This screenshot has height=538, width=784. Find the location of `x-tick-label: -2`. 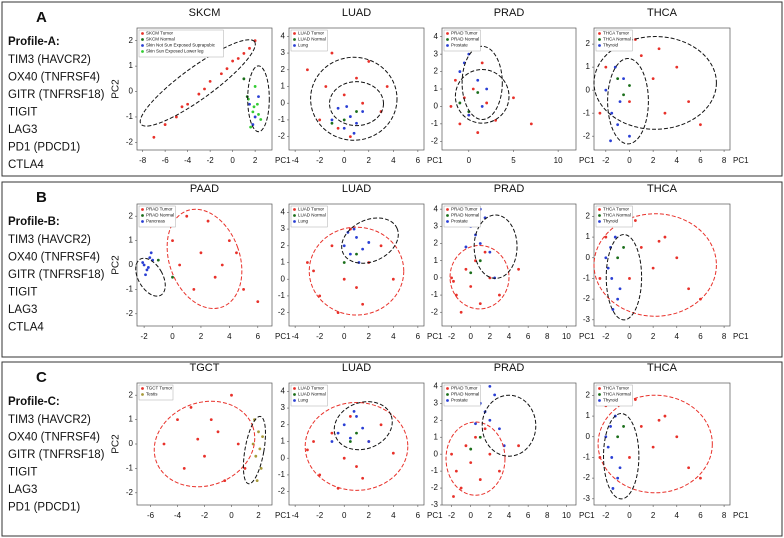

x-tick-label: -2 is located at coordinates (606, 160).